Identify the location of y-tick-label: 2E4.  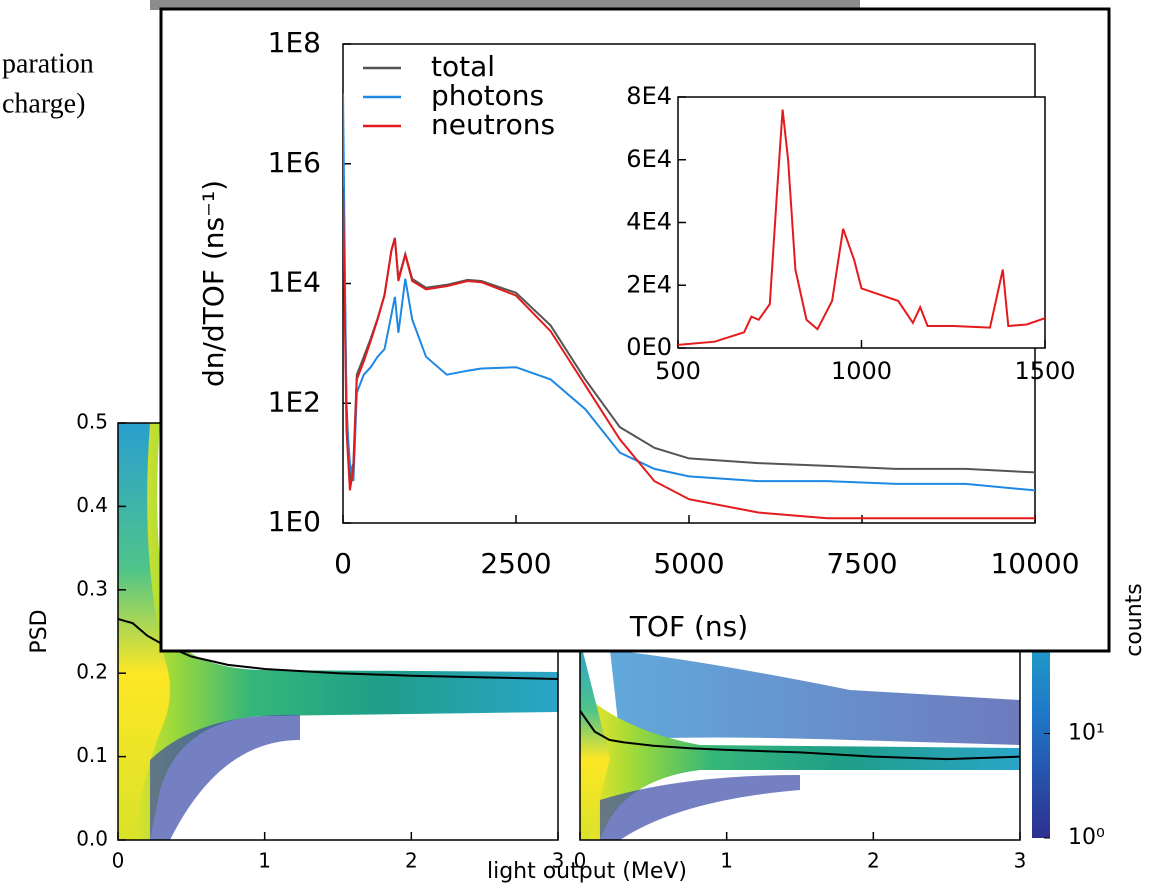
(649, 284).